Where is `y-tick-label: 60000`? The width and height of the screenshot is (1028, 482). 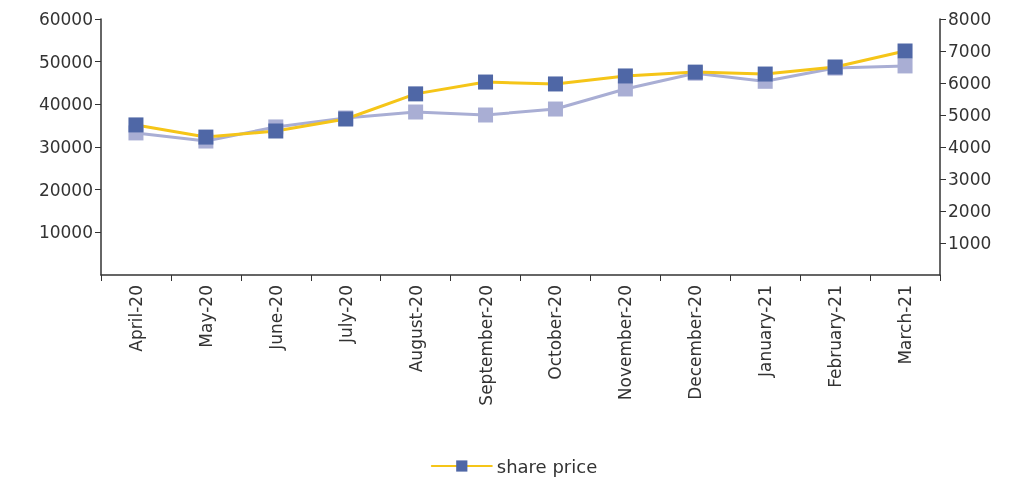
y-tick-label: 60000 is located at coordinates (65, 19).